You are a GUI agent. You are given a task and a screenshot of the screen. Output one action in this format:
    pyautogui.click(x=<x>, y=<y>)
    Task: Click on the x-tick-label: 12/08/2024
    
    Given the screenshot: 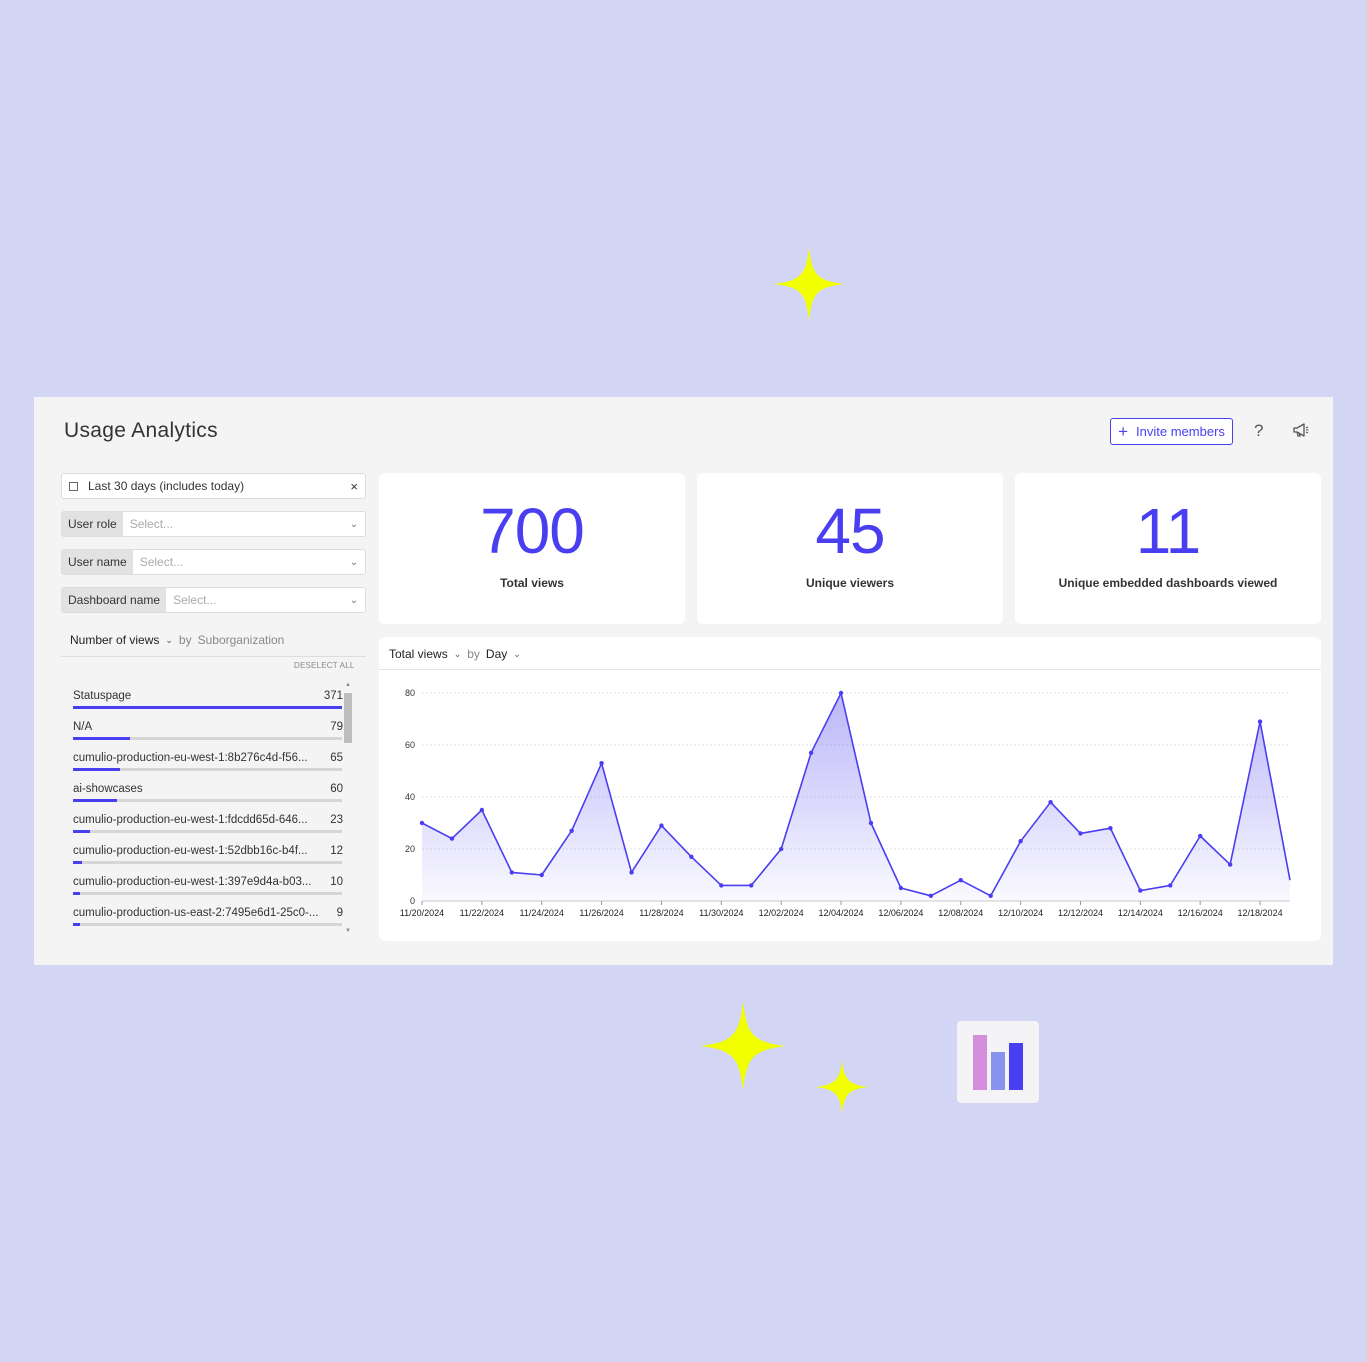 What is the action you would take?
    pyautogui.click(x=960, y=913)
    